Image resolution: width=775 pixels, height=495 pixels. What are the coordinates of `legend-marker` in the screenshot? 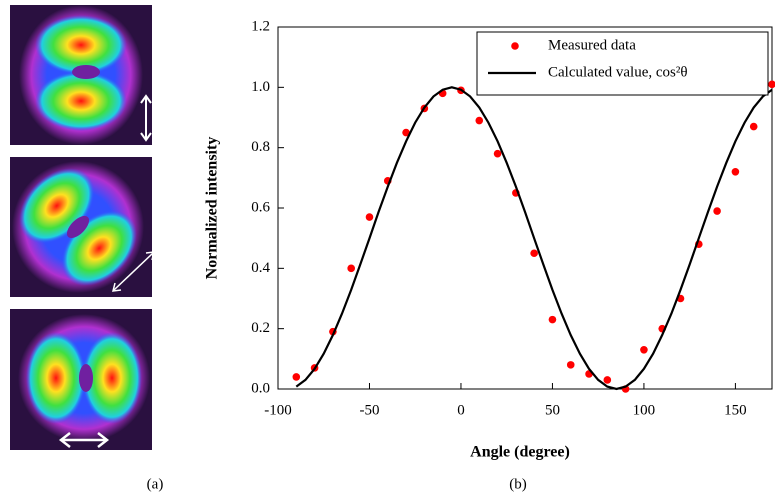 It's located at (515, 46).